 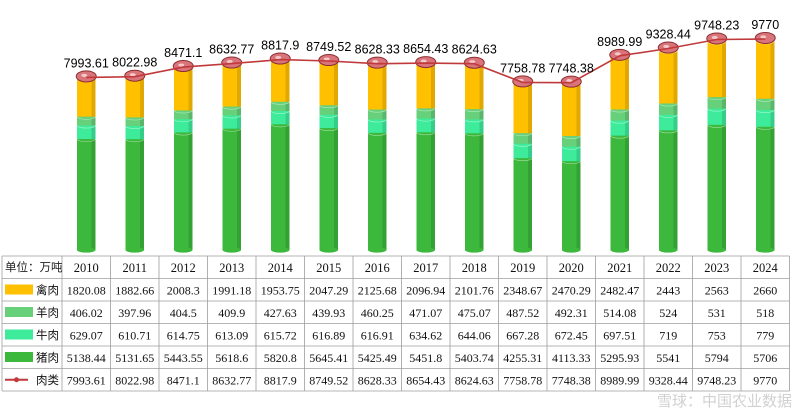 I want to click on data-label-羊肉-2013: 409.9, so click(x=231, y=313).